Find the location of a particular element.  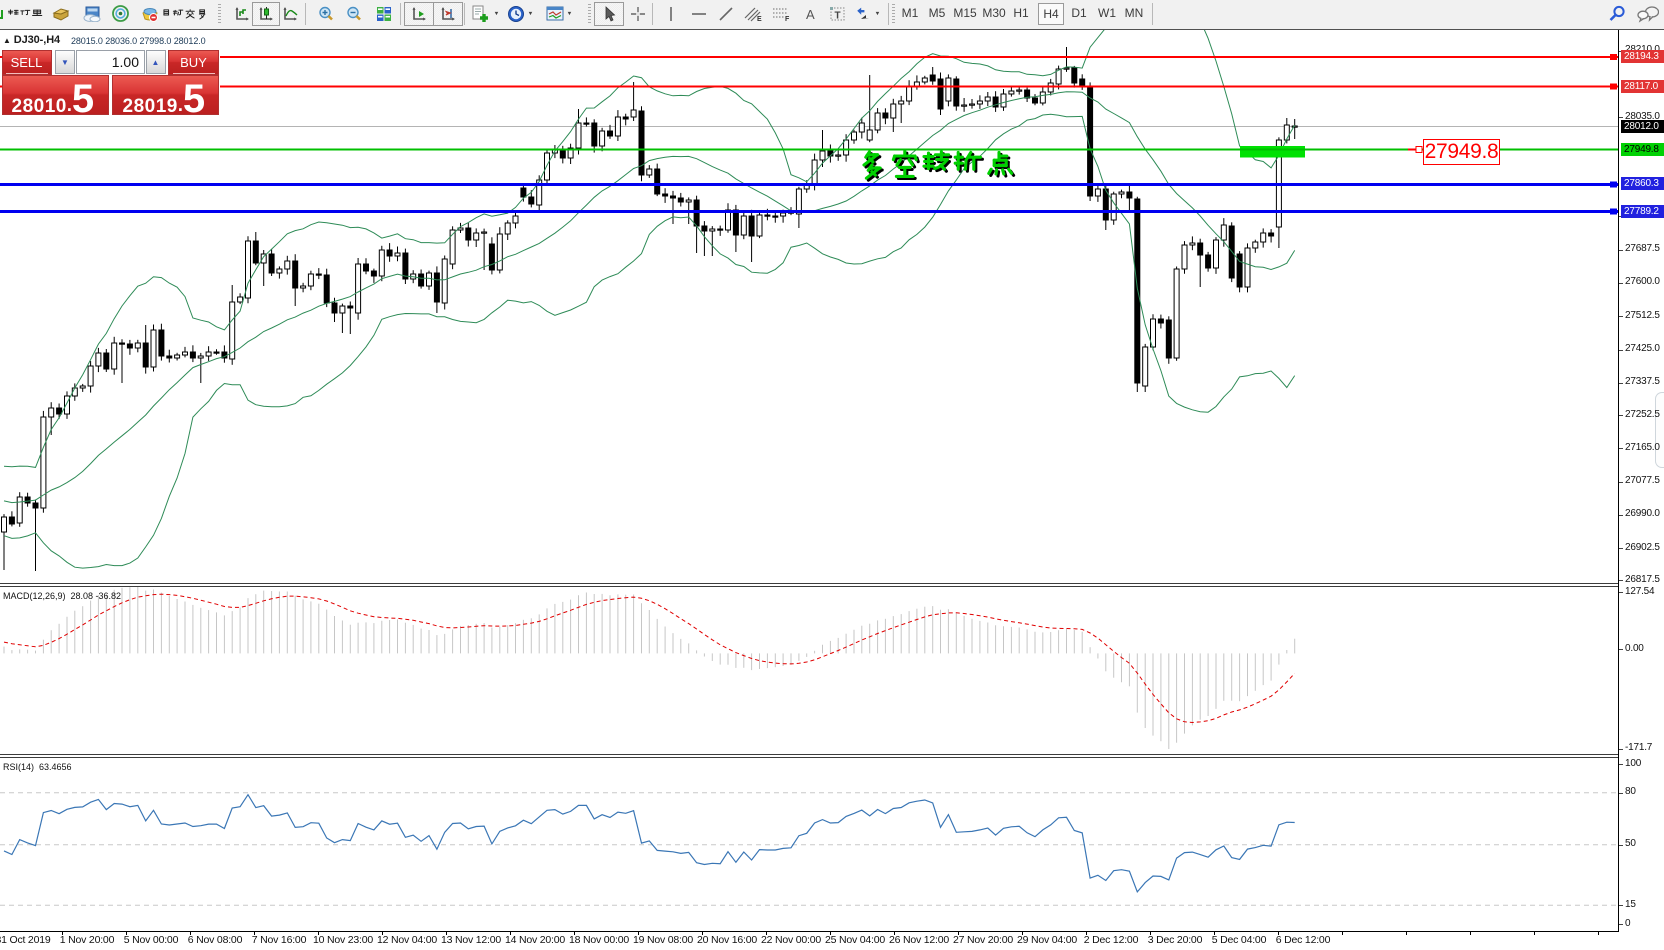

svg-text: E is located at coordinates (759, 19).